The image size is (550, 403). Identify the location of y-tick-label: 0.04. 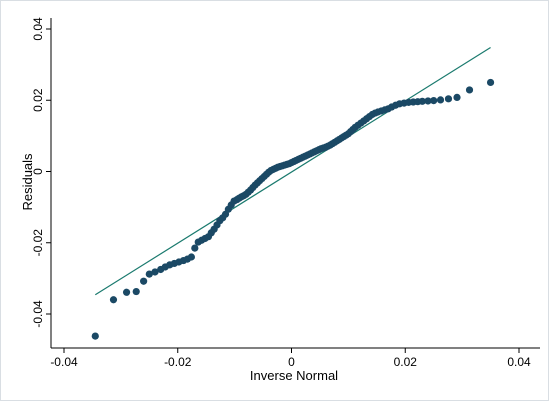
(38, 29).